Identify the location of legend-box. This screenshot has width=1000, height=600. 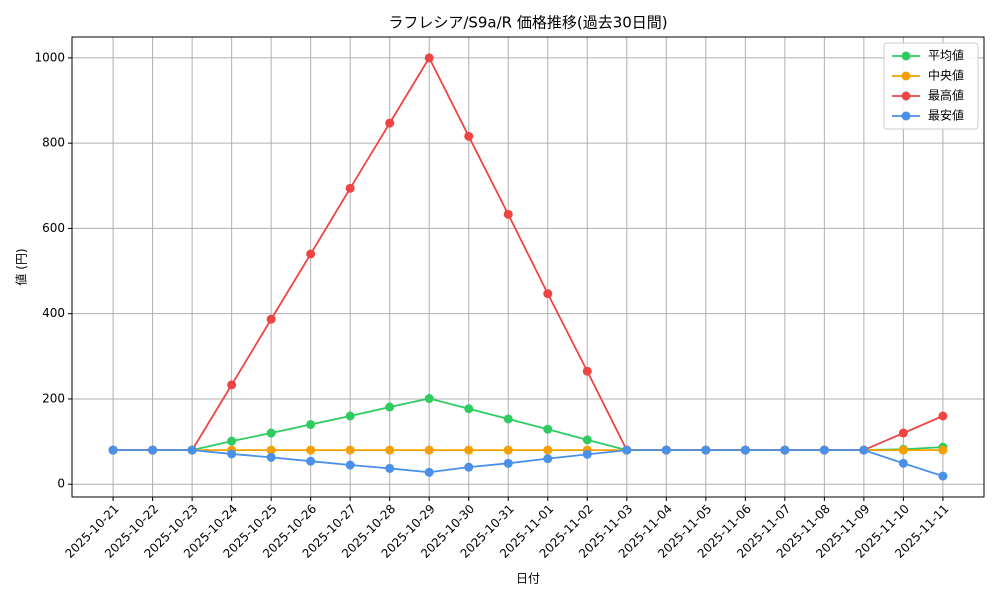
(931, 86).